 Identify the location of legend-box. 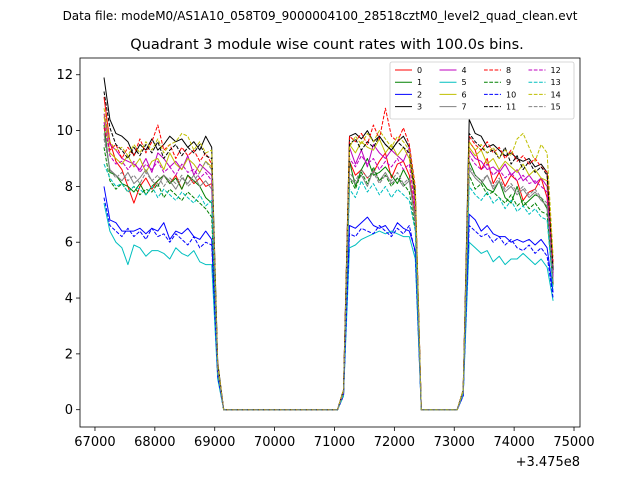
(482, 90).